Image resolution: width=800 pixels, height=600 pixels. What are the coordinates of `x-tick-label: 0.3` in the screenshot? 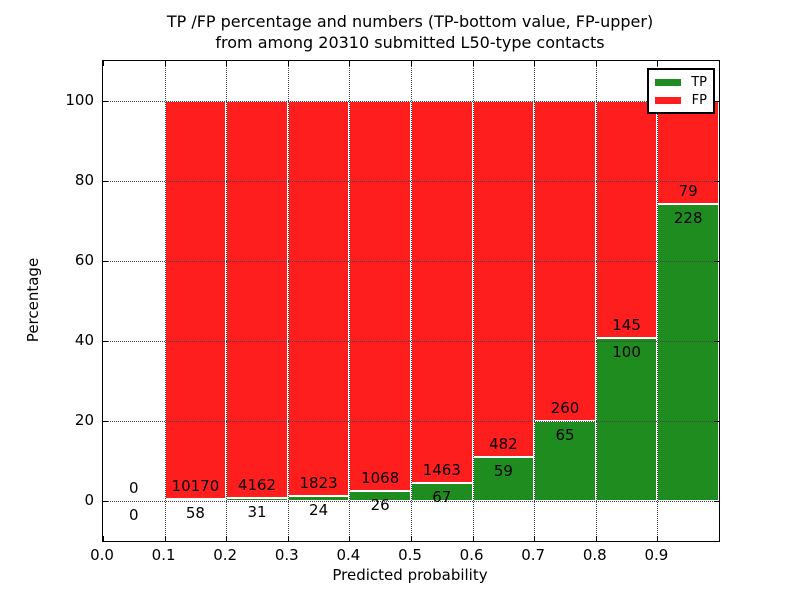 It's located at (286, 555).